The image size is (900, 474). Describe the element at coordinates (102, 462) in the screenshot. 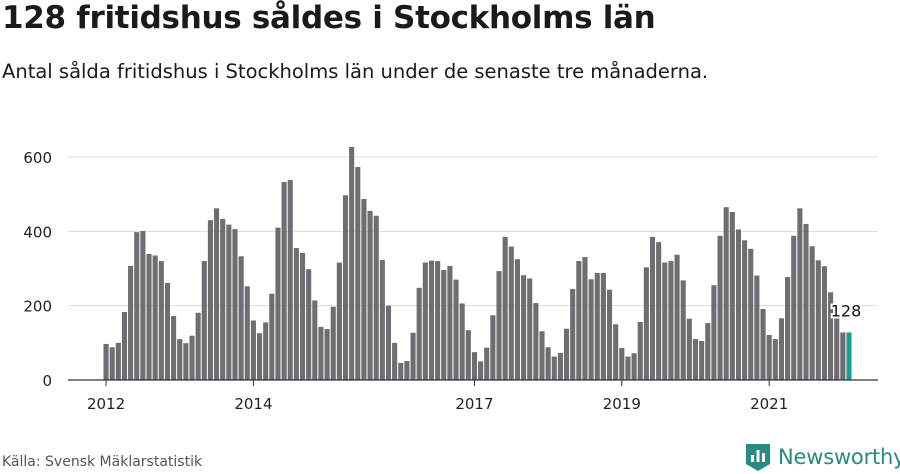

I see `source-note: Källa: Svensk Mäklarstatistik` at that location.